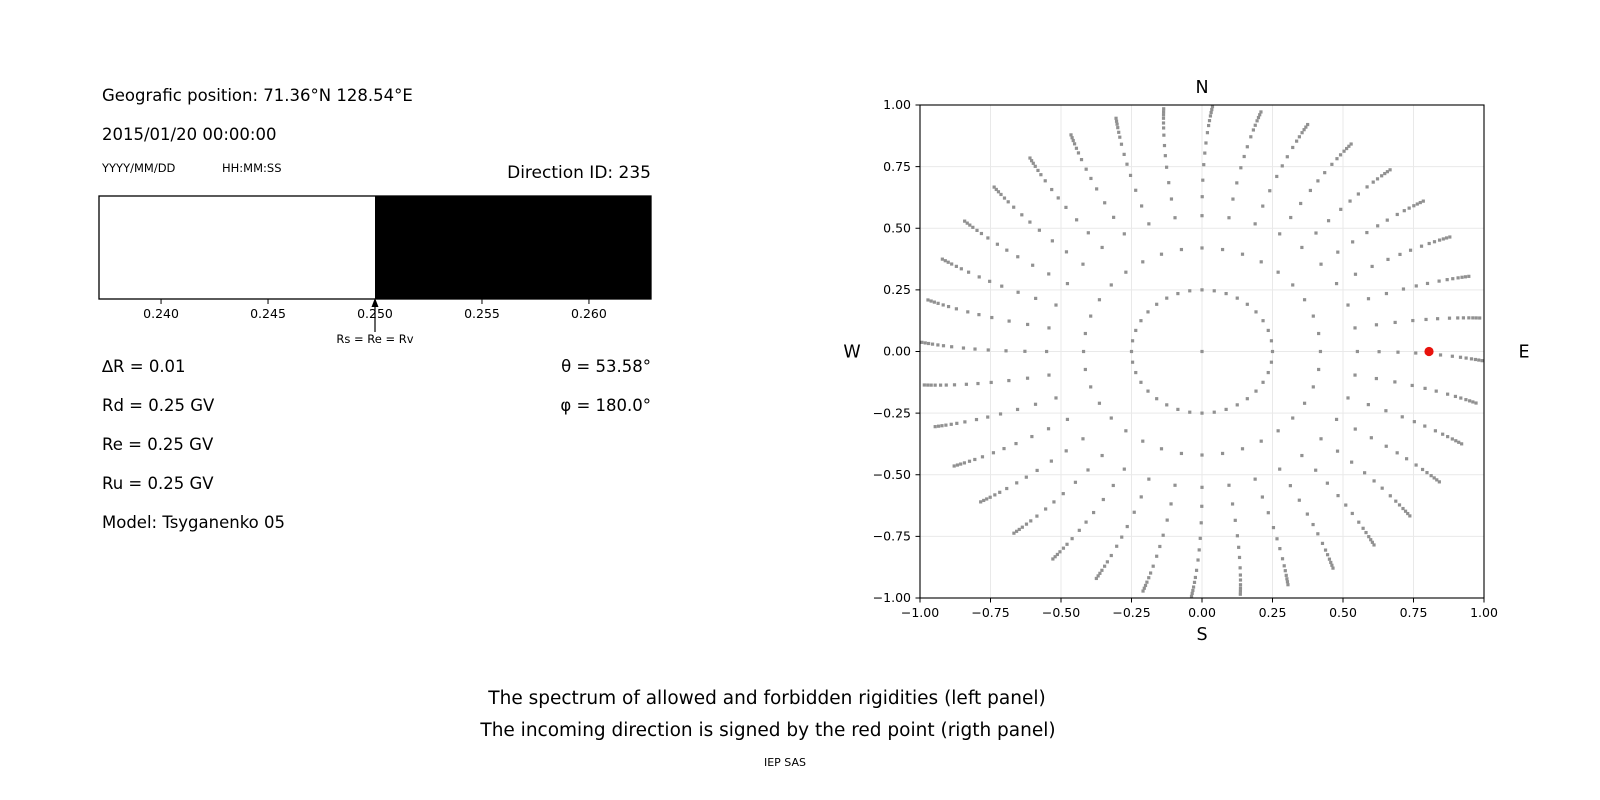 This screenshot has width=1600, height=800. I want to click on red-incoming-direction-point, so click(1429, 351).